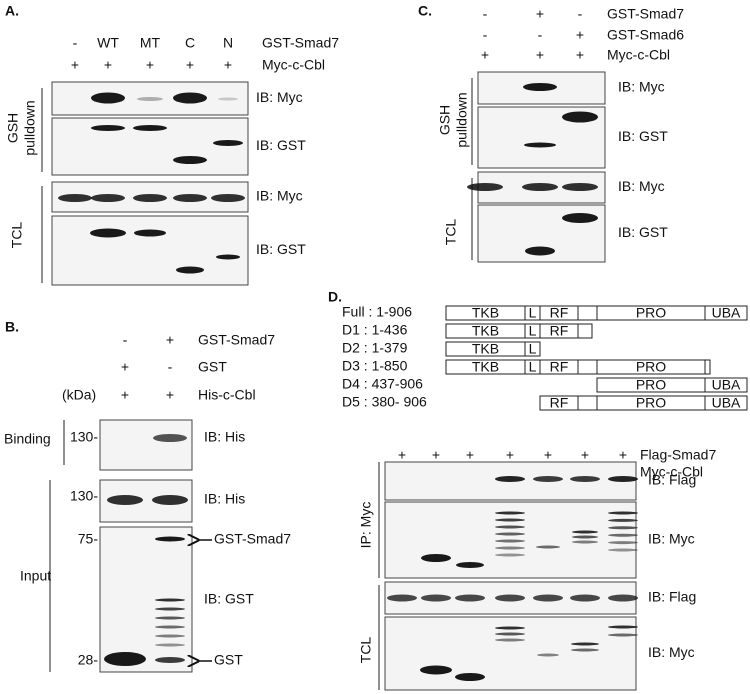  I want to click on construct-label: D2 : 1-379, so click(375, 348).